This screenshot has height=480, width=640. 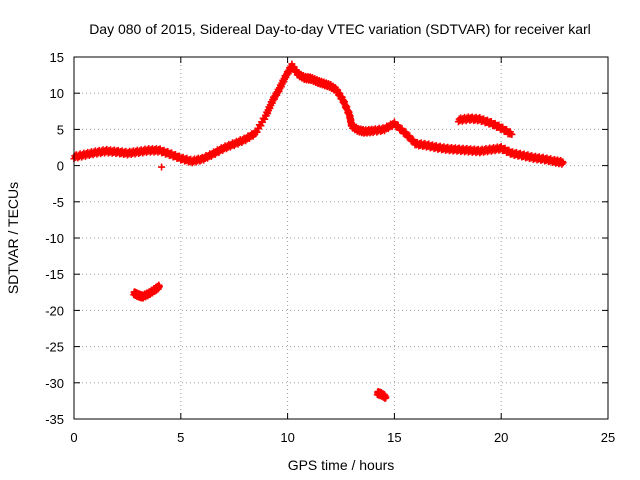 I want to click on isolated-point-point, so click(x=162, y=167).